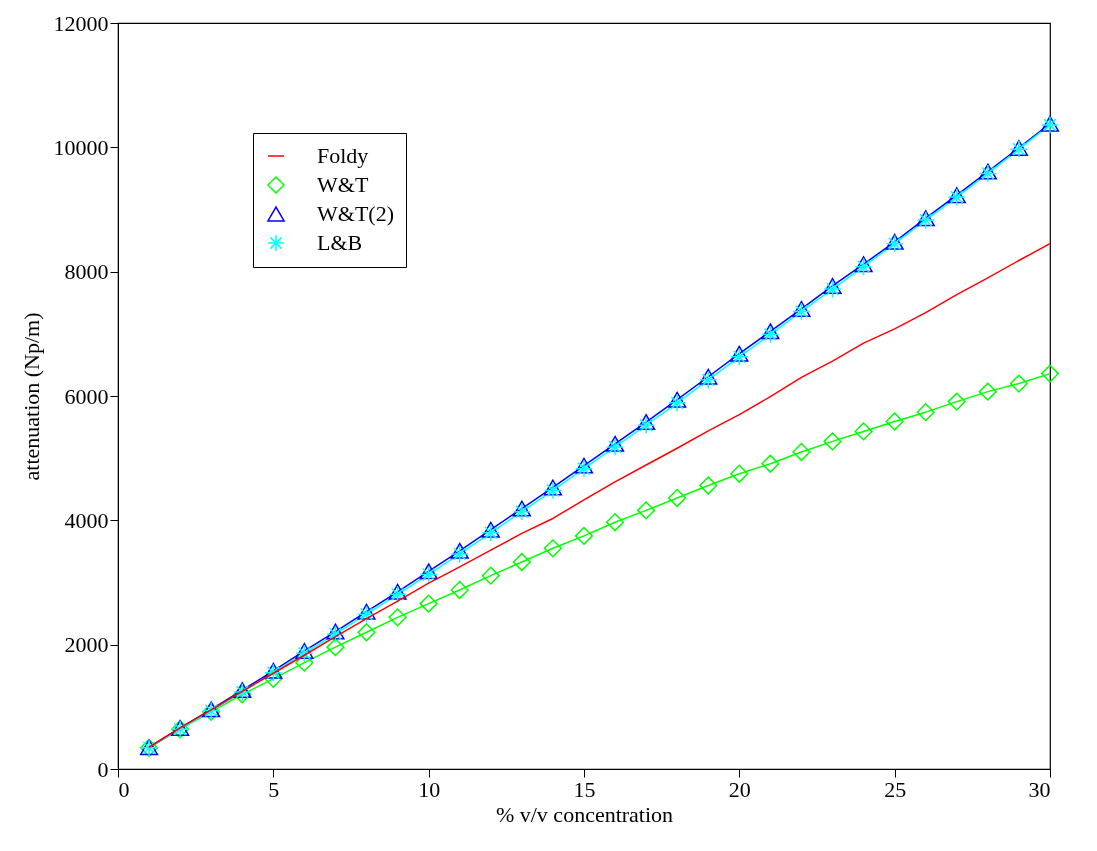 The height and width of the screenshot is (851, 1097). I want to click on y-tick-label: 12000, so click(81, 23).